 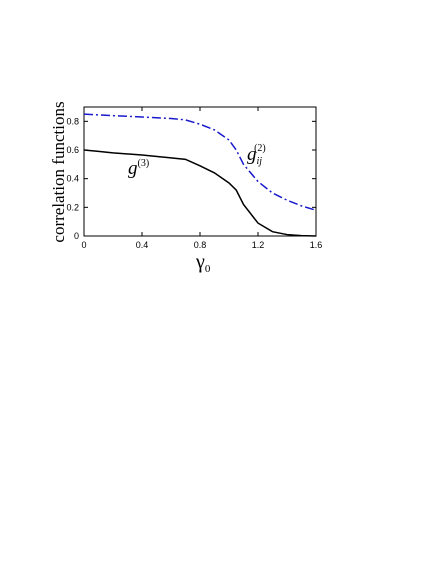 What do you see at coordinates (72, 121) in the screenshot?
I see `y-tick-label: 0.8` at bounding box center [72, 121].